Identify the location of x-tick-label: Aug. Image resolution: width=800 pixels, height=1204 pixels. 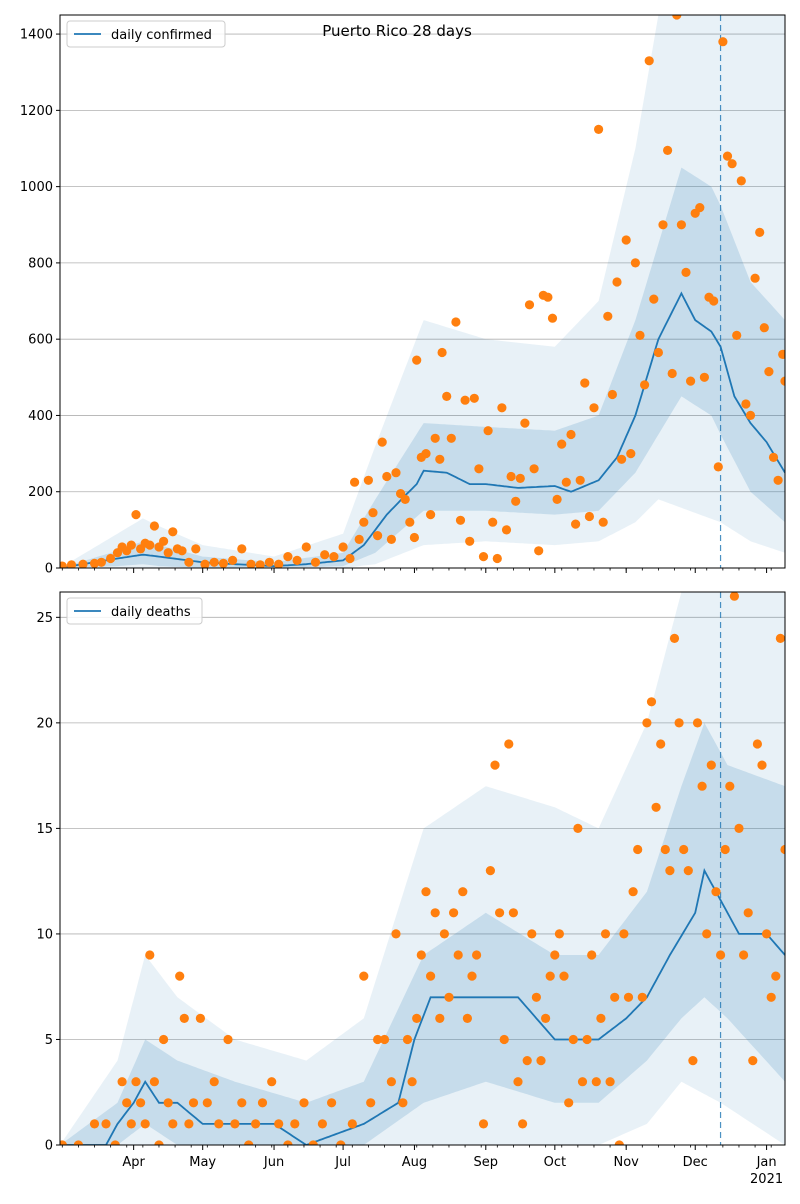
(414, 1162).